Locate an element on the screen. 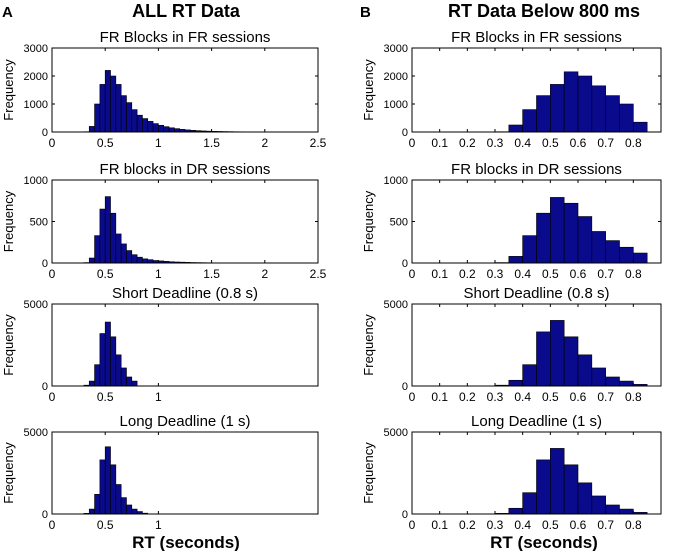  panel-b-plot-1-xtick-label: 0.3 is located at coordinates (495, 143).